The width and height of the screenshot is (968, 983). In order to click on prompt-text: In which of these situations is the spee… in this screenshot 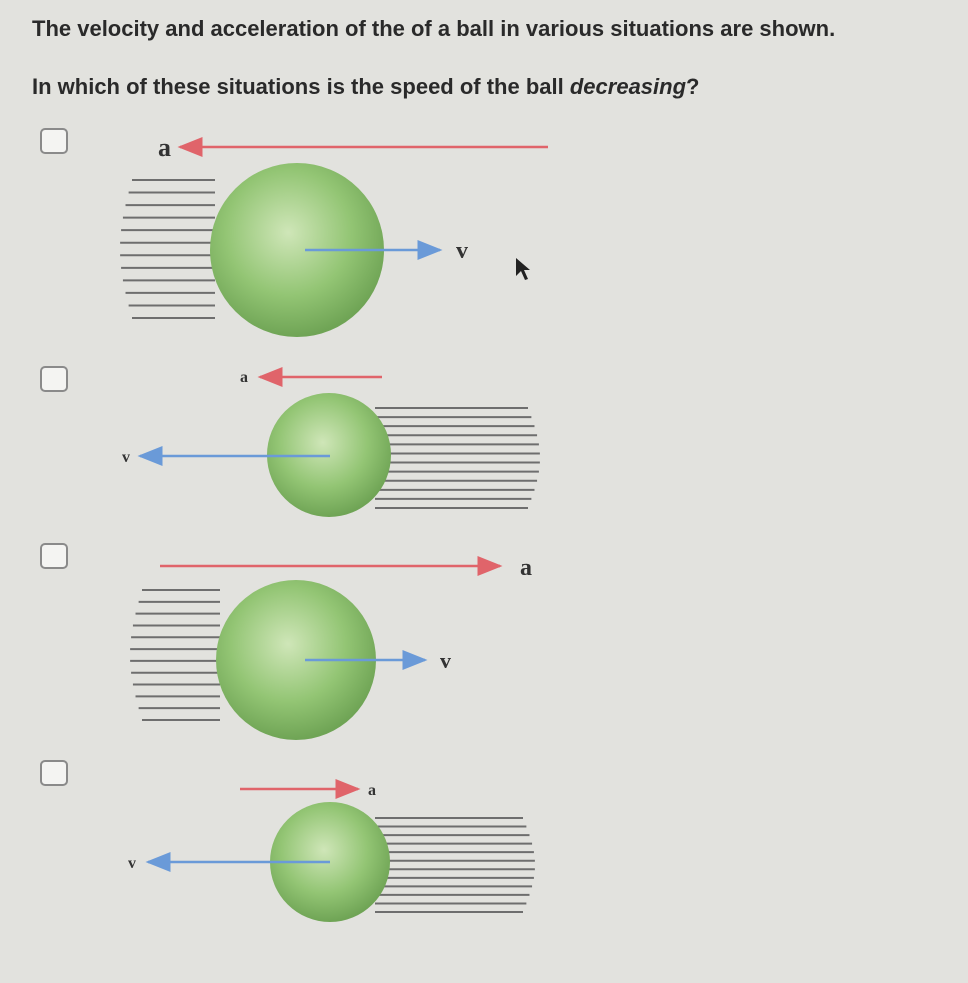, I will do `click(301, 86)`.